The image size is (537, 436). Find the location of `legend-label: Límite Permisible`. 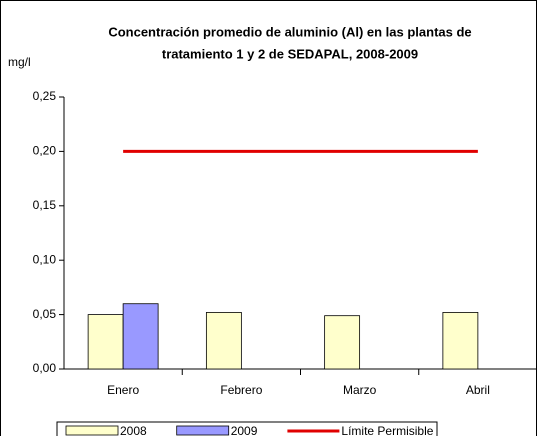

legend-label: Límite Permisible is located at coordinates (387, 430).